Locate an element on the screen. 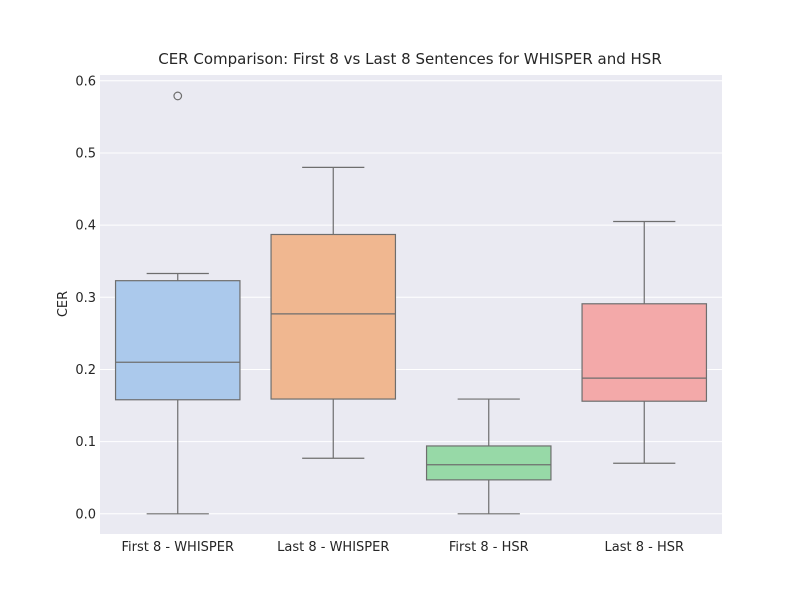 The image size is (802, 600). y-tick-label: 0.4 is located at coordinates (85, 226).